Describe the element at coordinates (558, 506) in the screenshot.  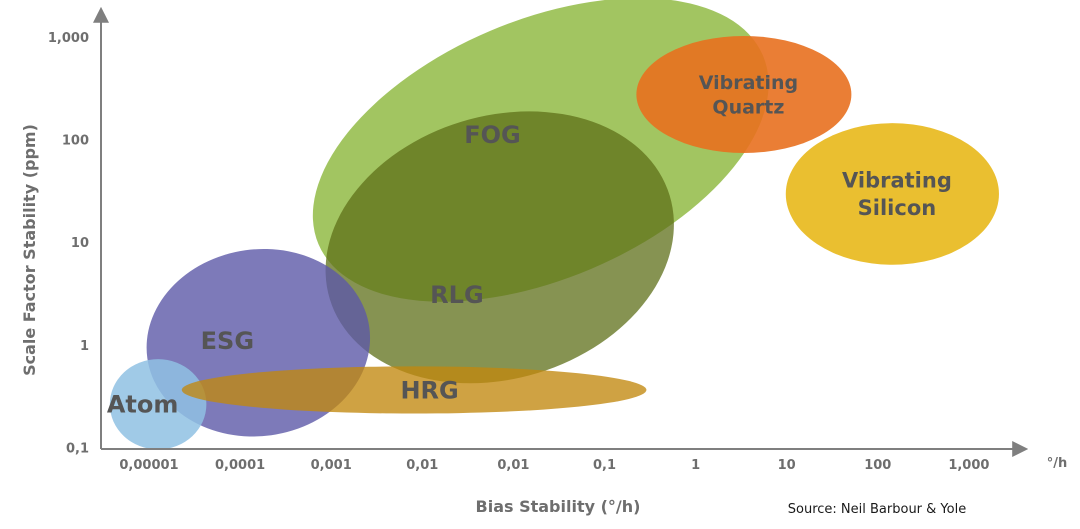
I see `x-axis-title: Bias Stability (°/h)` at that location.